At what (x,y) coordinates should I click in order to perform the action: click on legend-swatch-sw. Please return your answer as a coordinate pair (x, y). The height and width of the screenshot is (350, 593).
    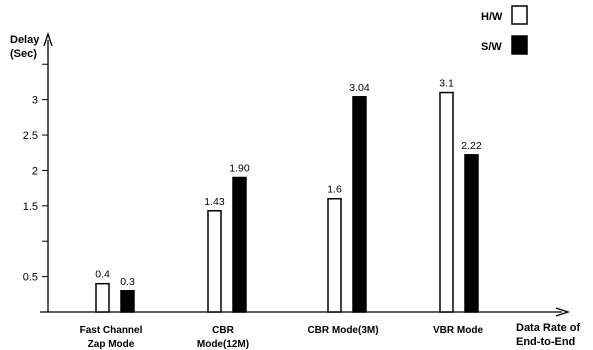
    Looking at the image, I should click on (519, 45).